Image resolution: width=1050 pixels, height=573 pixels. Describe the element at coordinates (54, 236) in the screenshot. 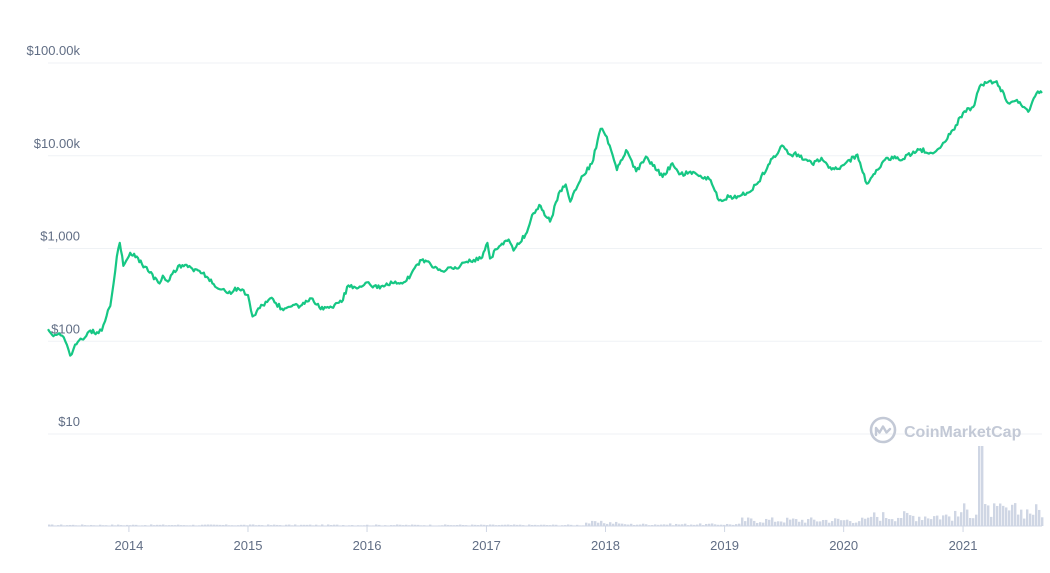

I see `y-axis-ticks: $100.00k$10.00k$1,000$100$10` at that location.